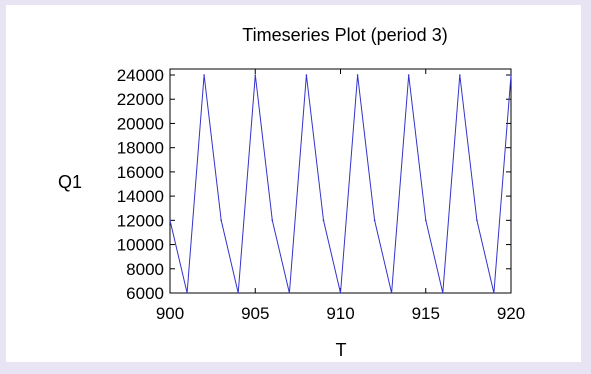 The height and width of the screenshot is (374, 591). Describe the element at coordinates (140, 220) in the screenshot. I see `y-tick-label: 12000` at that location.